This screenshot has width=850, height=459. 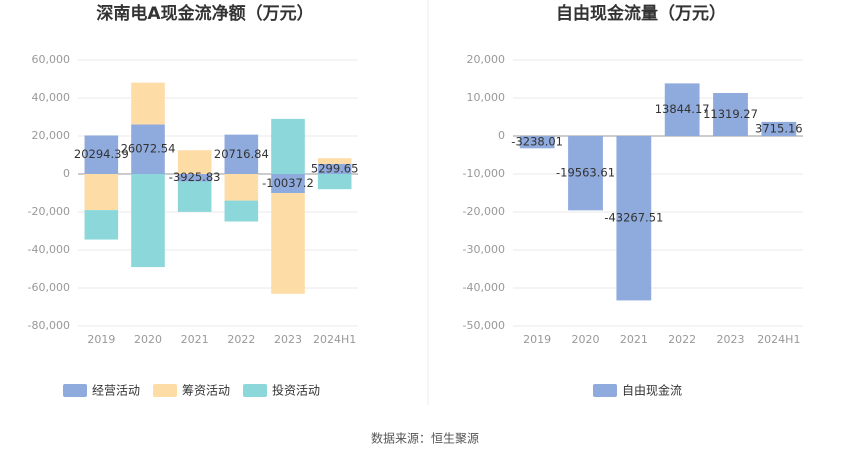 I want to click on data-label: -10037.2, so click(x=288, y=183).